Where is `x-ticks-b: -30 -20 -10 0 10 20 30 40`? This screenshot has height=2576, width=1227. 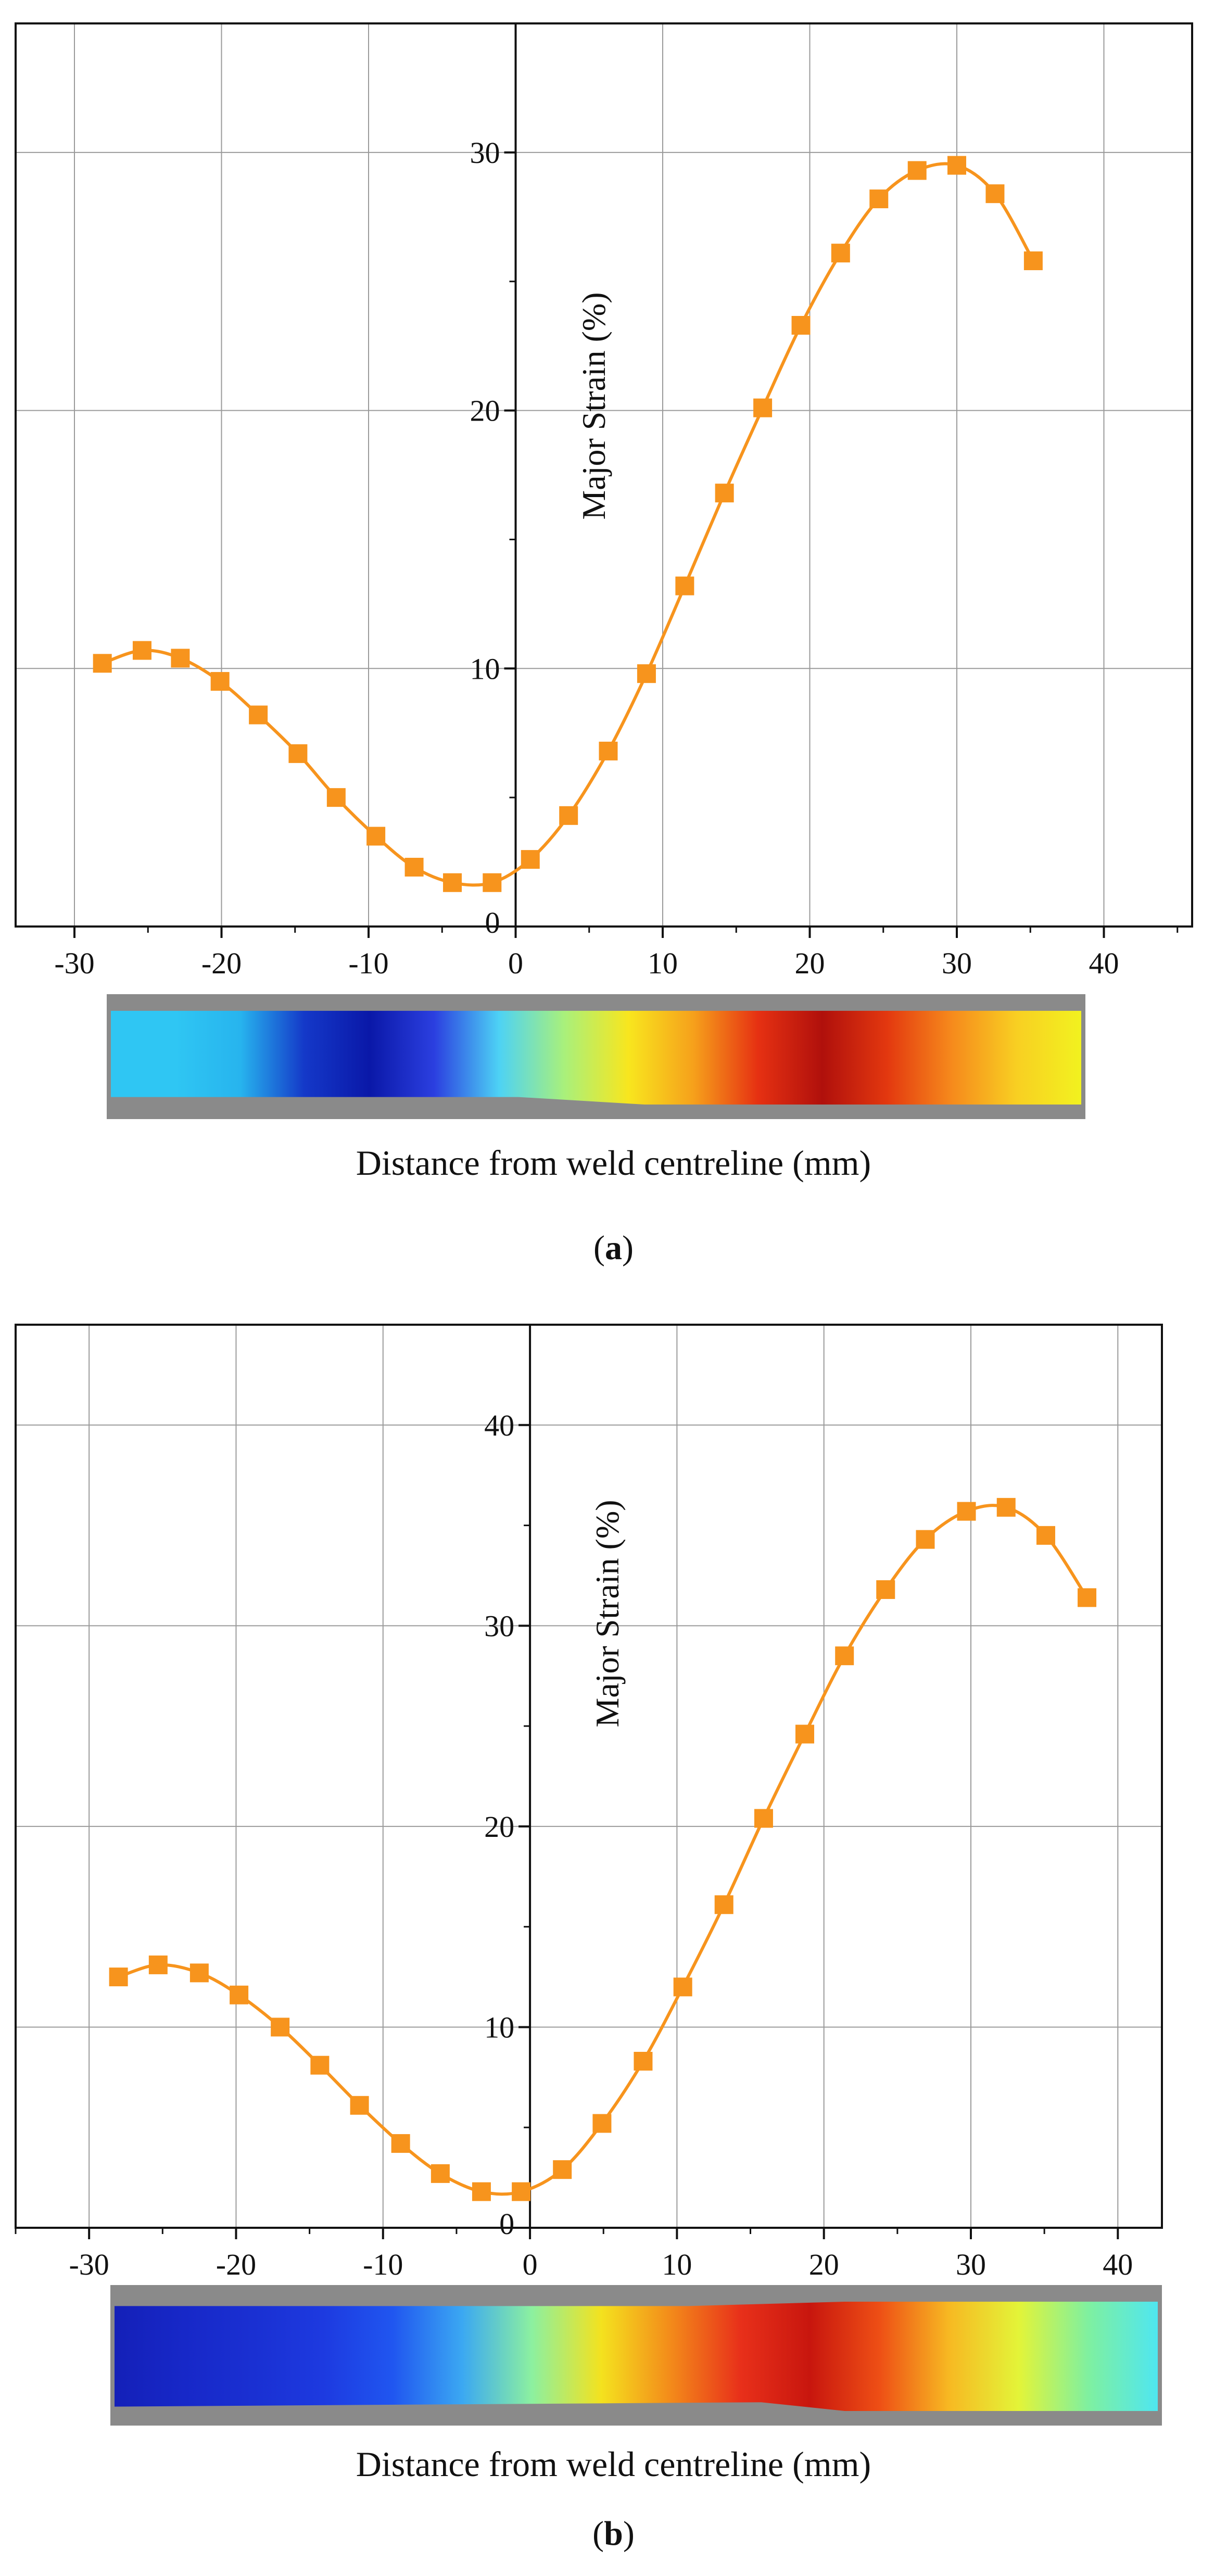
x-ticks-b: -30 -20 -10 0 10 20 30 40 is located at coordinates (574, 2254).